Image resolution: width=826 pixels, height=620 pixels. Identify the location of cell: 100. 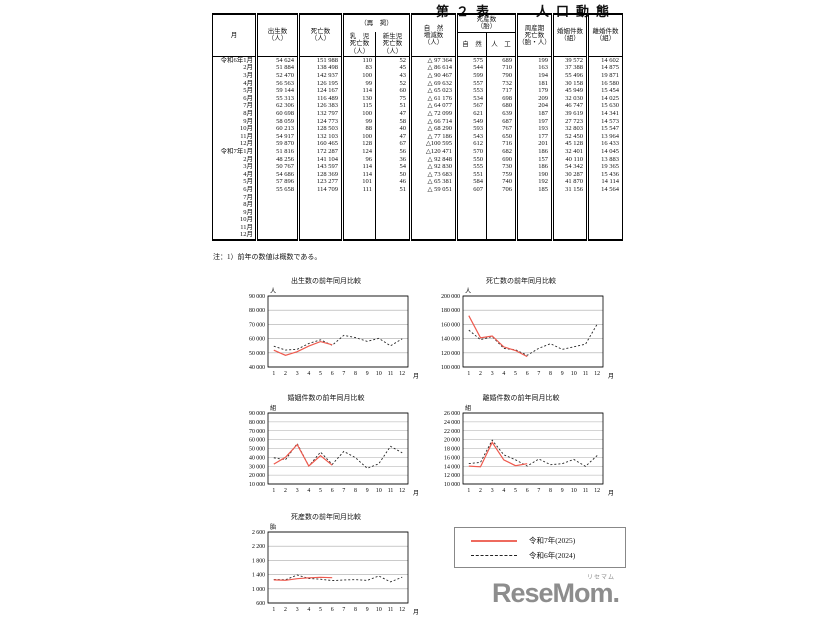
(358, 113).